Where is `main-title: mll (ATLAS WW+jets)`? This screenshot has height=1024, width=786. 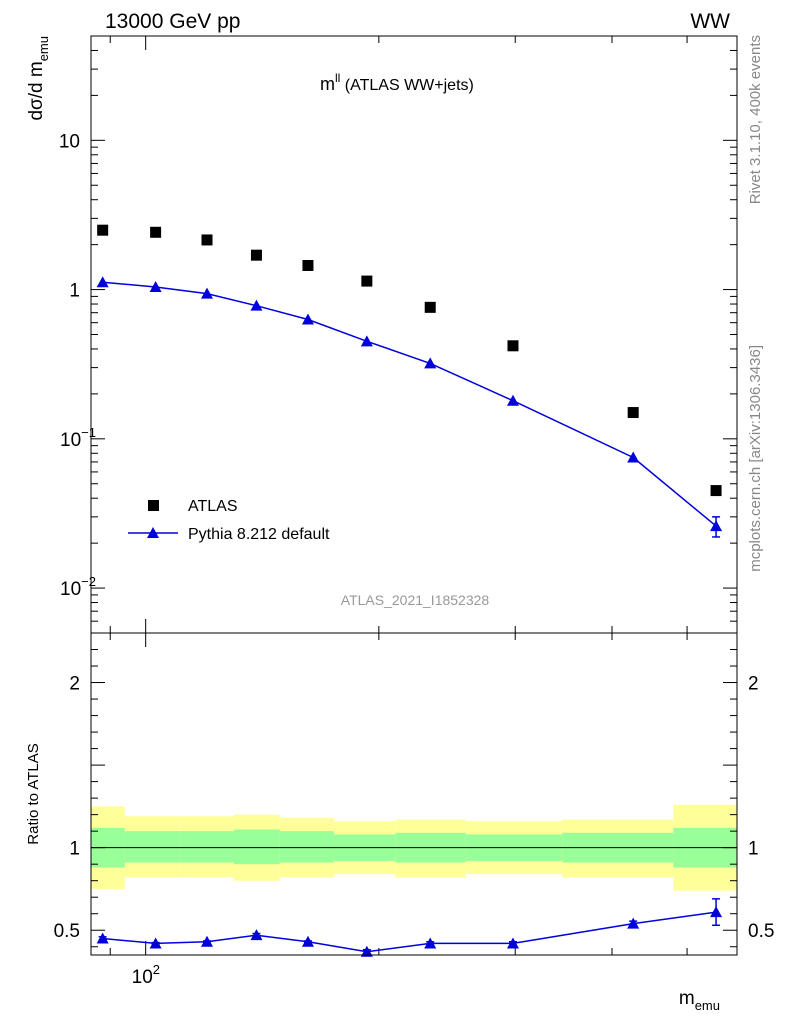
main-title: mll (ATLAS WW+jets) is located at coordinates (397, 82).